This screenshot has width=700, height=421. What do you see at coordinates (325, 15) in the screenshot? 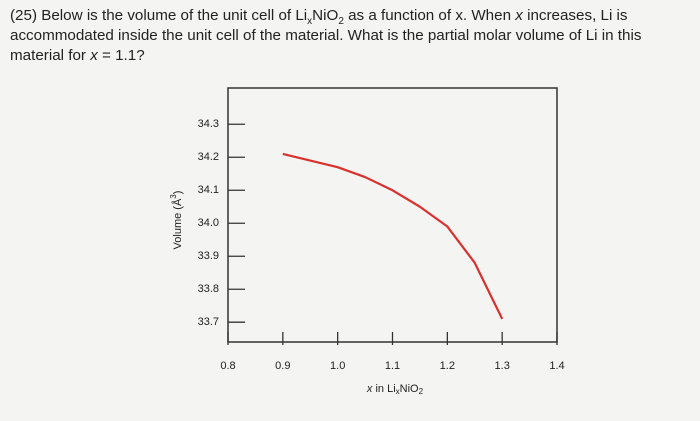
I see `question-text: NiO` at bounding box center [325, 15].